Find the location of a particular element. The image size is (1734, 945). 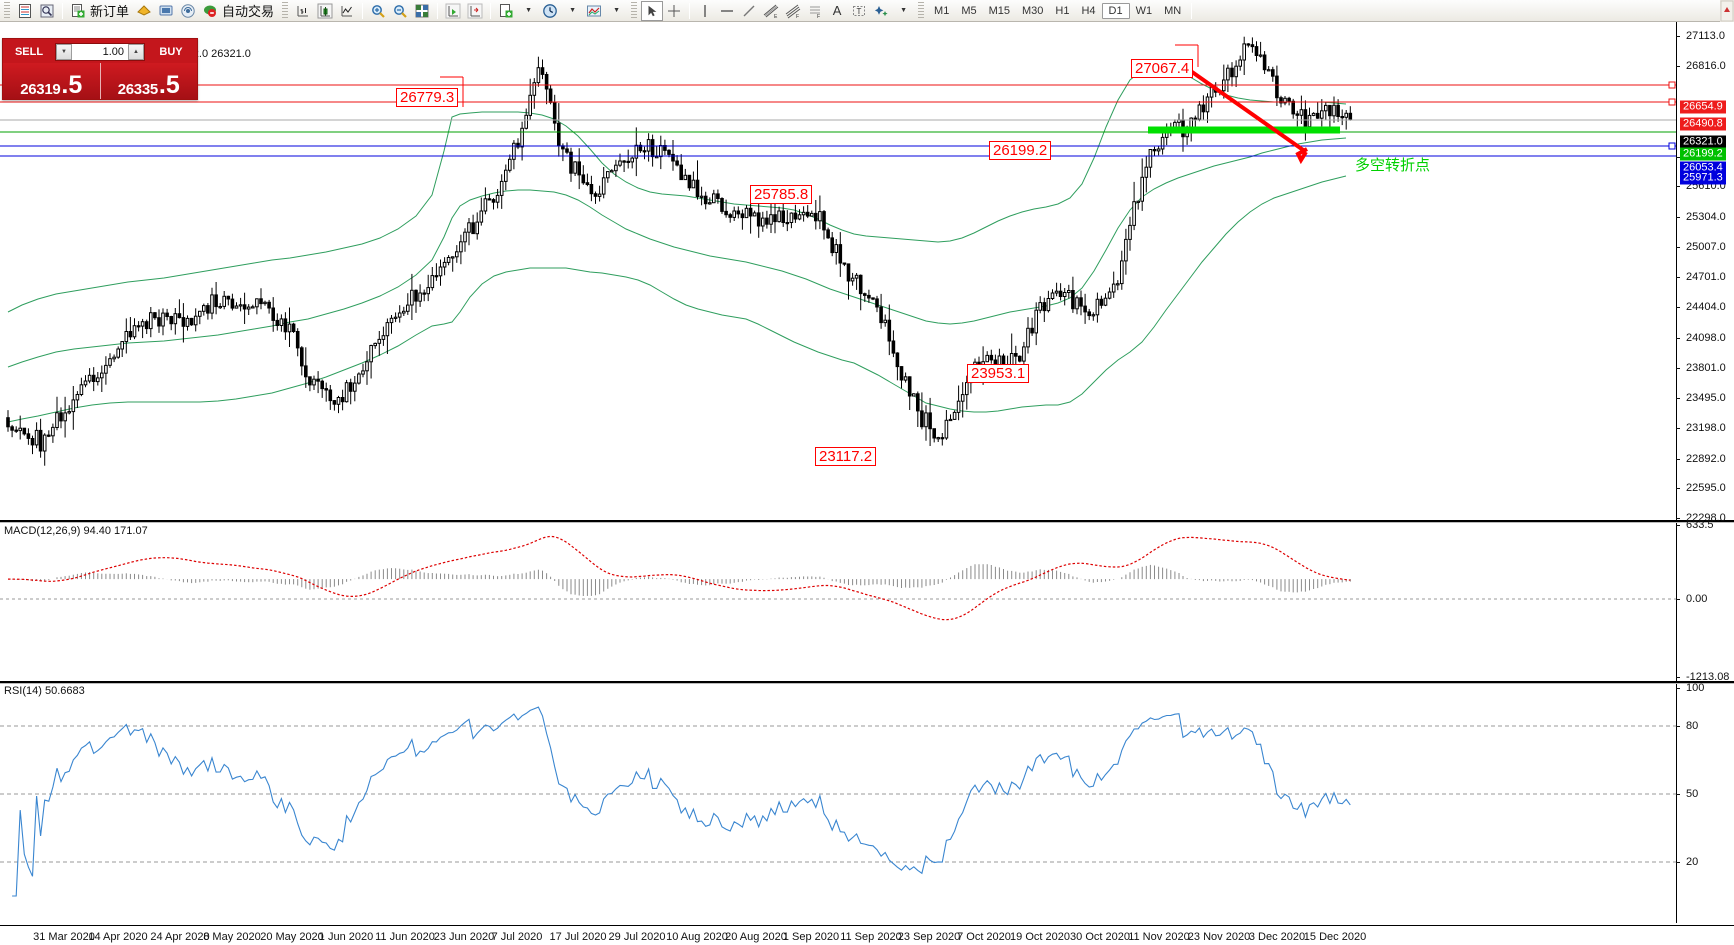

window-scroll-corner is located at coordinates (1727, 11).